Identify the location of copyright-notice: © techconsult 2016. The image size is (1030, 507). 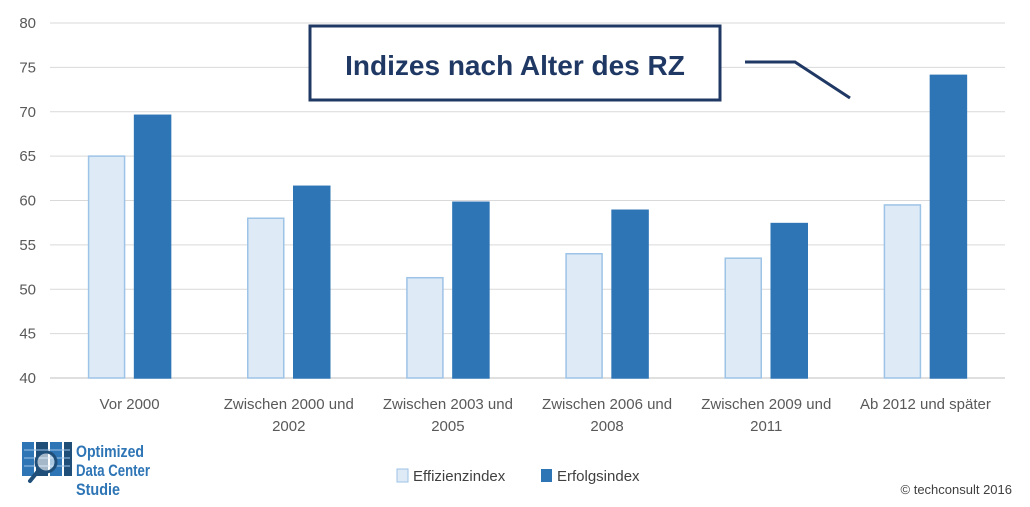
(956, 489).